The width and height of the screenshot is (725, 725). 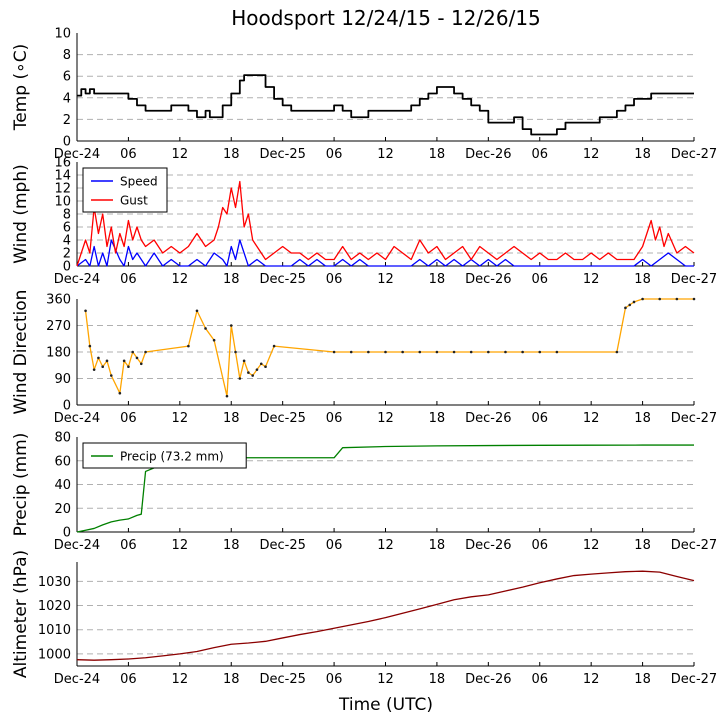 I want to click on y-tick-label: 60, so click(x=62, y=461).